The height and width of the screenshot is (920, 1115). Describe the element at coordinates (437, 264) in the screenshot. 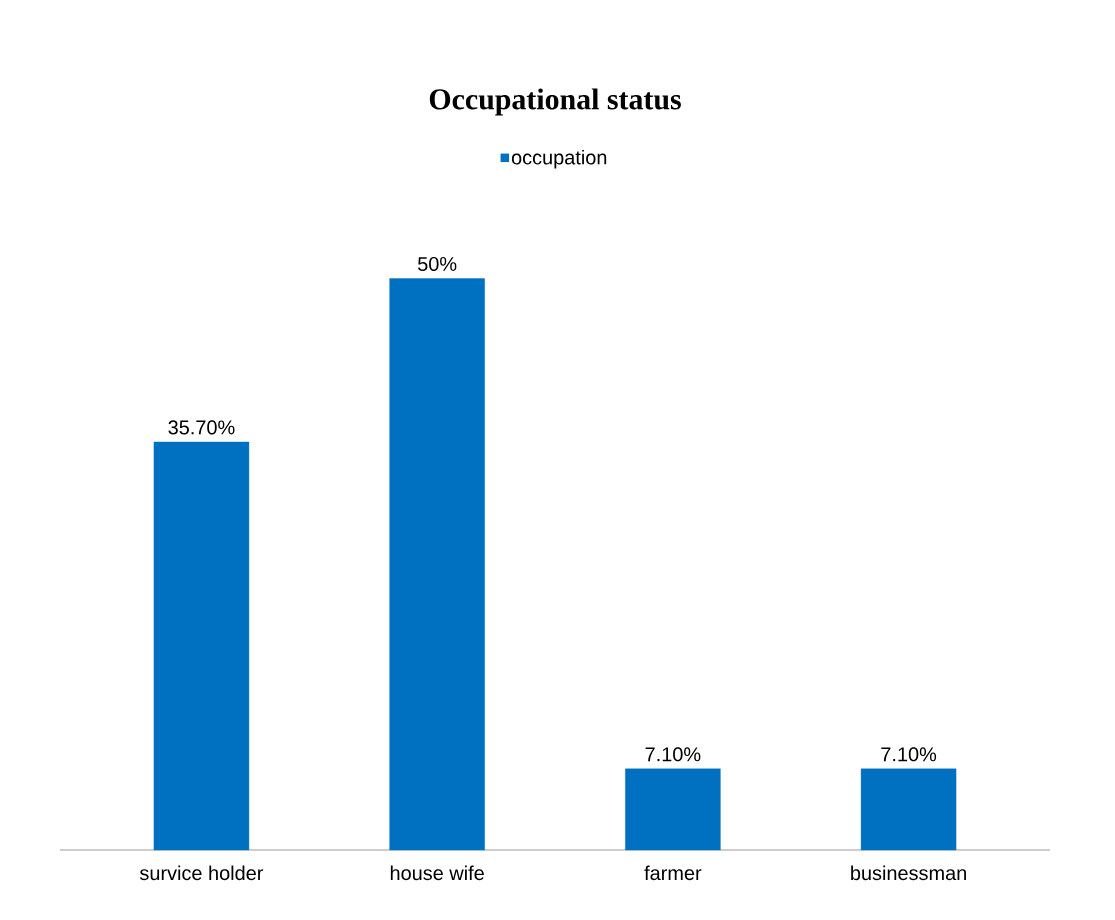

I see `data-label: 50%` at that location.